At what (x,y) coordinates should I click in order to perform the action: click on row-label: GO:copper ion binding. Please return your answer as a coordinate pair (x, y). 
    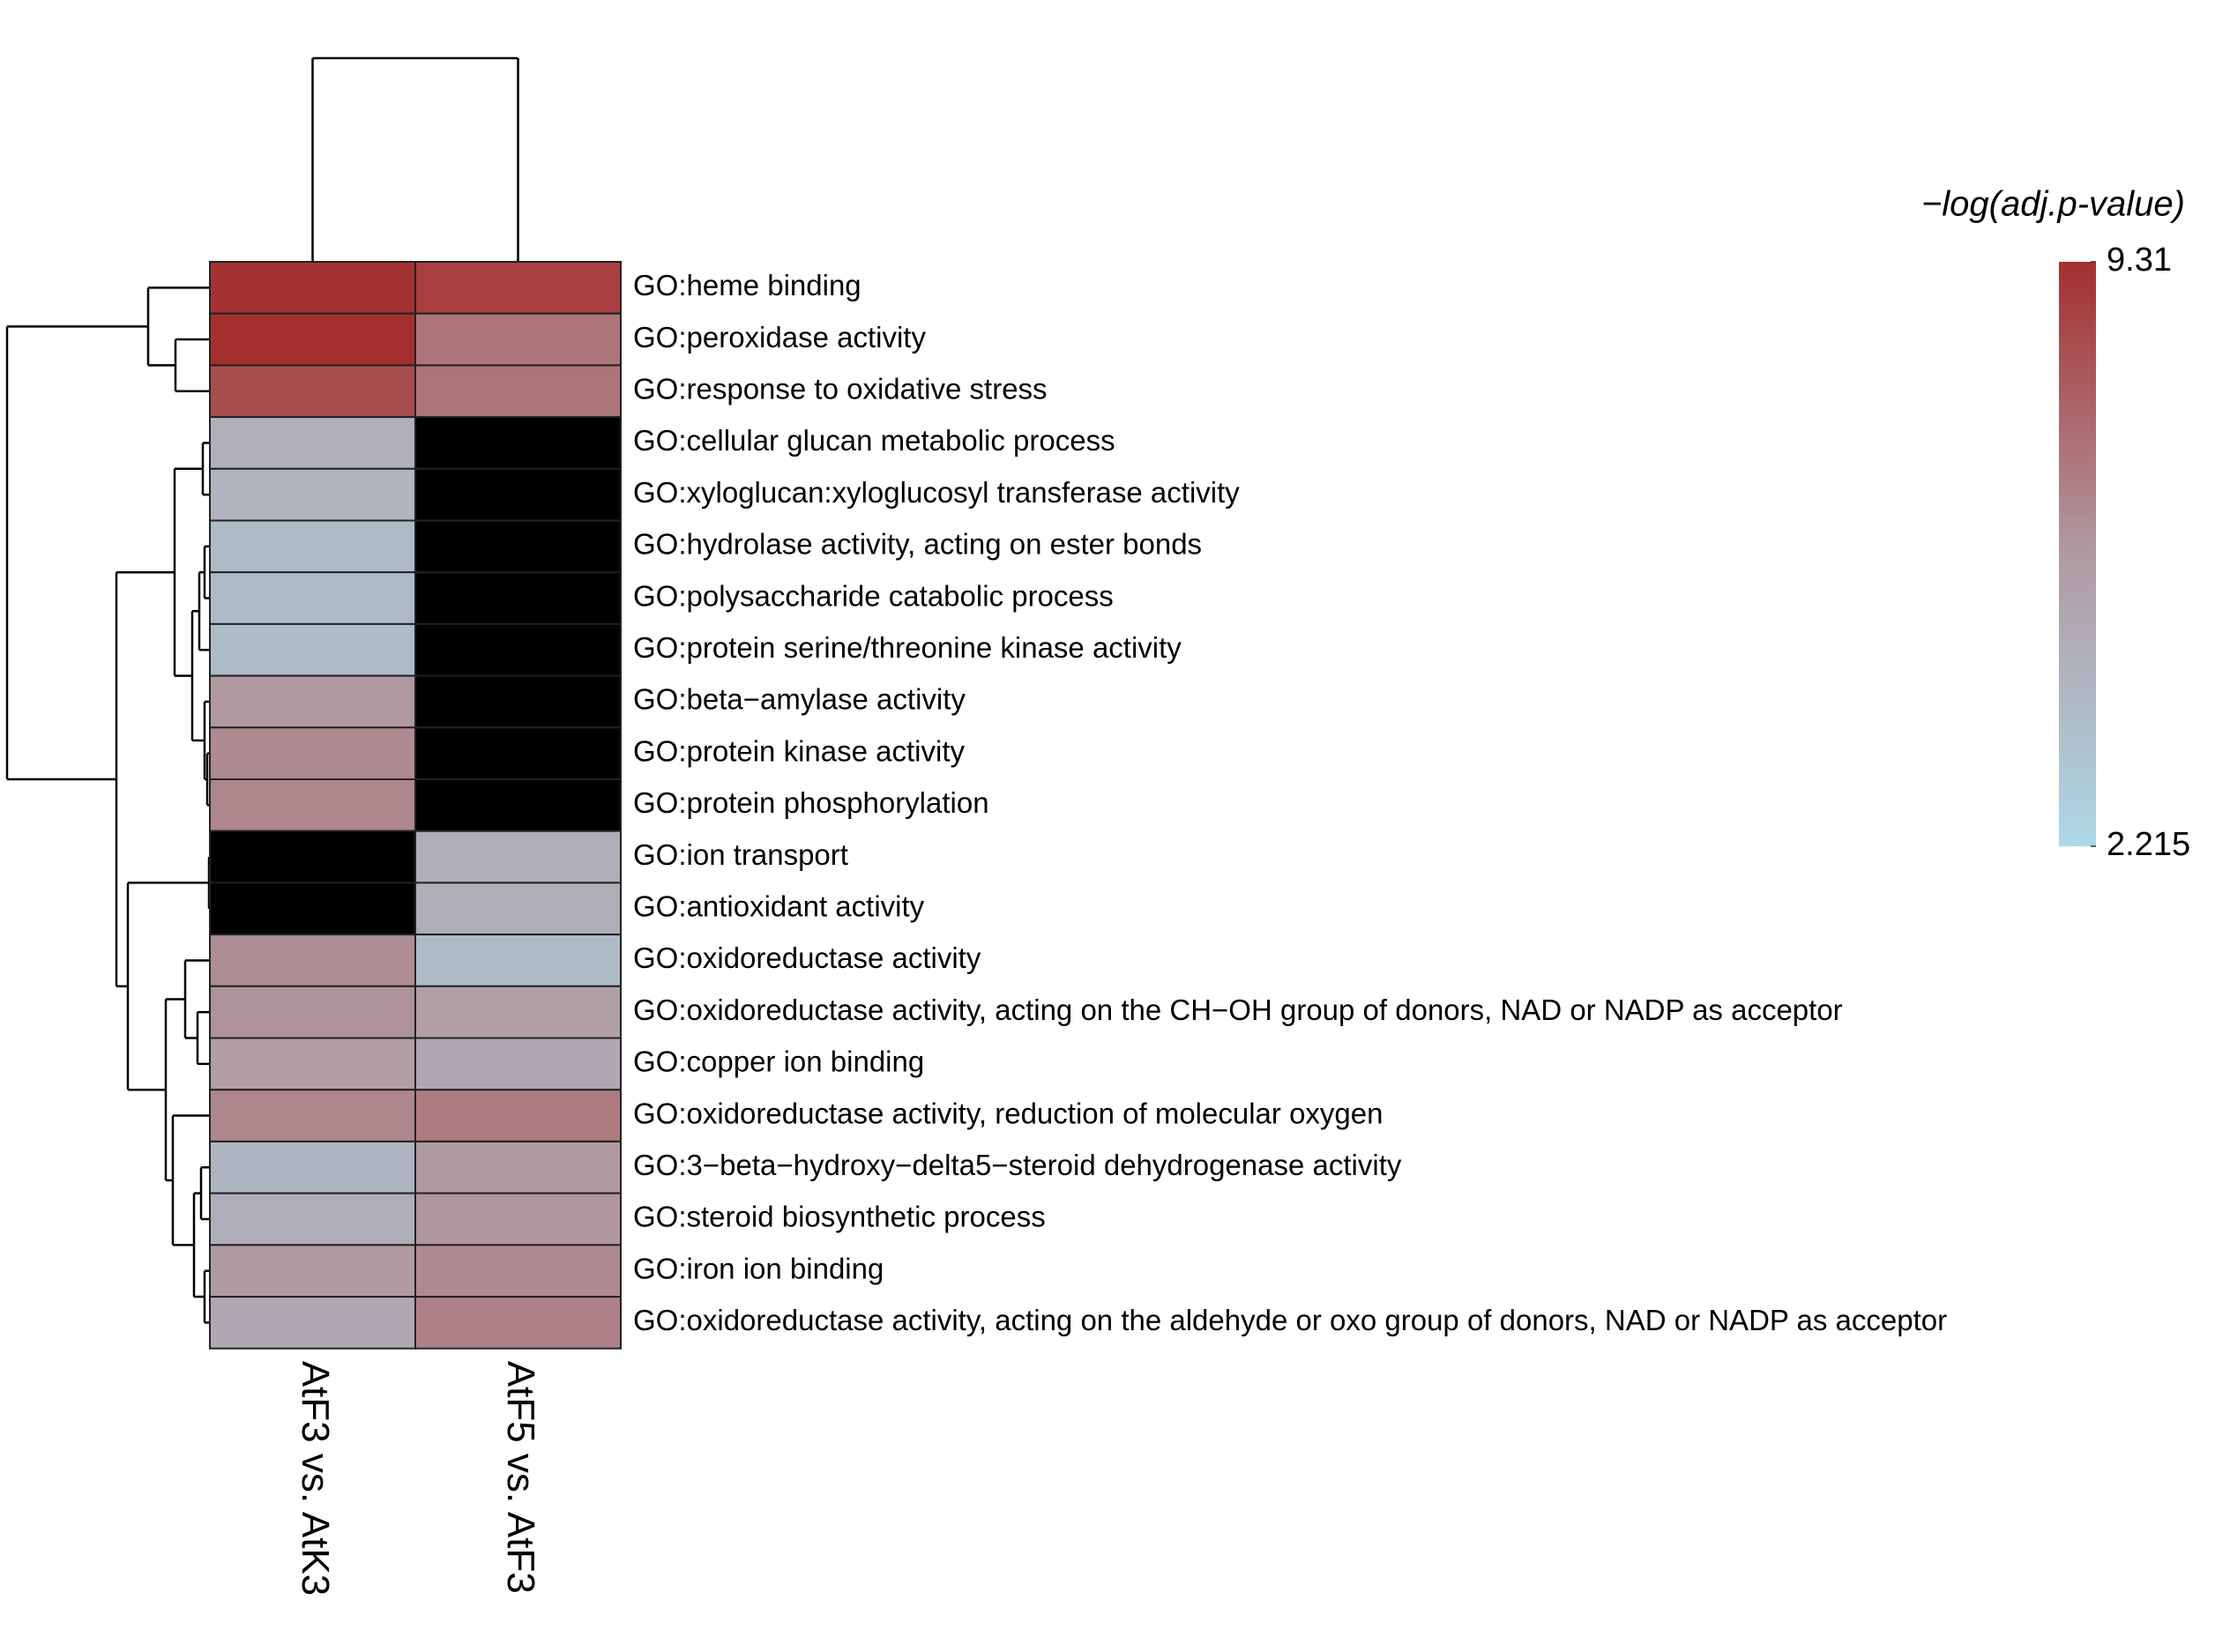
    Looking at the image, I should click on (778, 1062).